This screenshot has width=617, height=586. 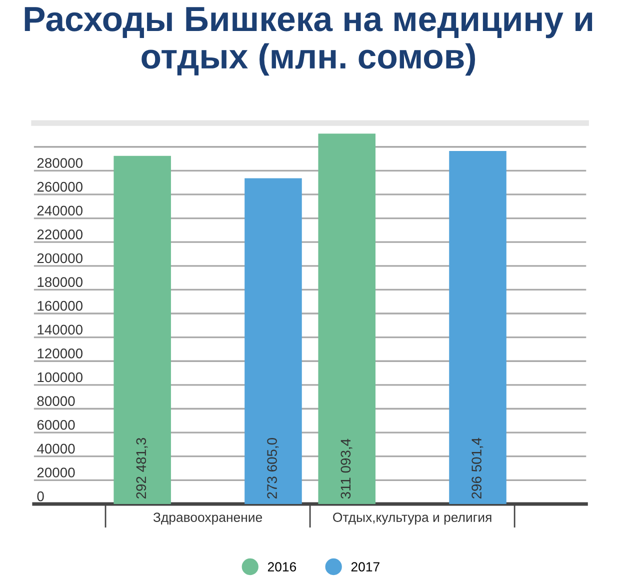 What do you see at coordinates (308, 41) in the screenshot?
I see `chart-title: Расходы Бишкека на медицину и отдых (млн. сомов)` at bounding box center [308, 41].